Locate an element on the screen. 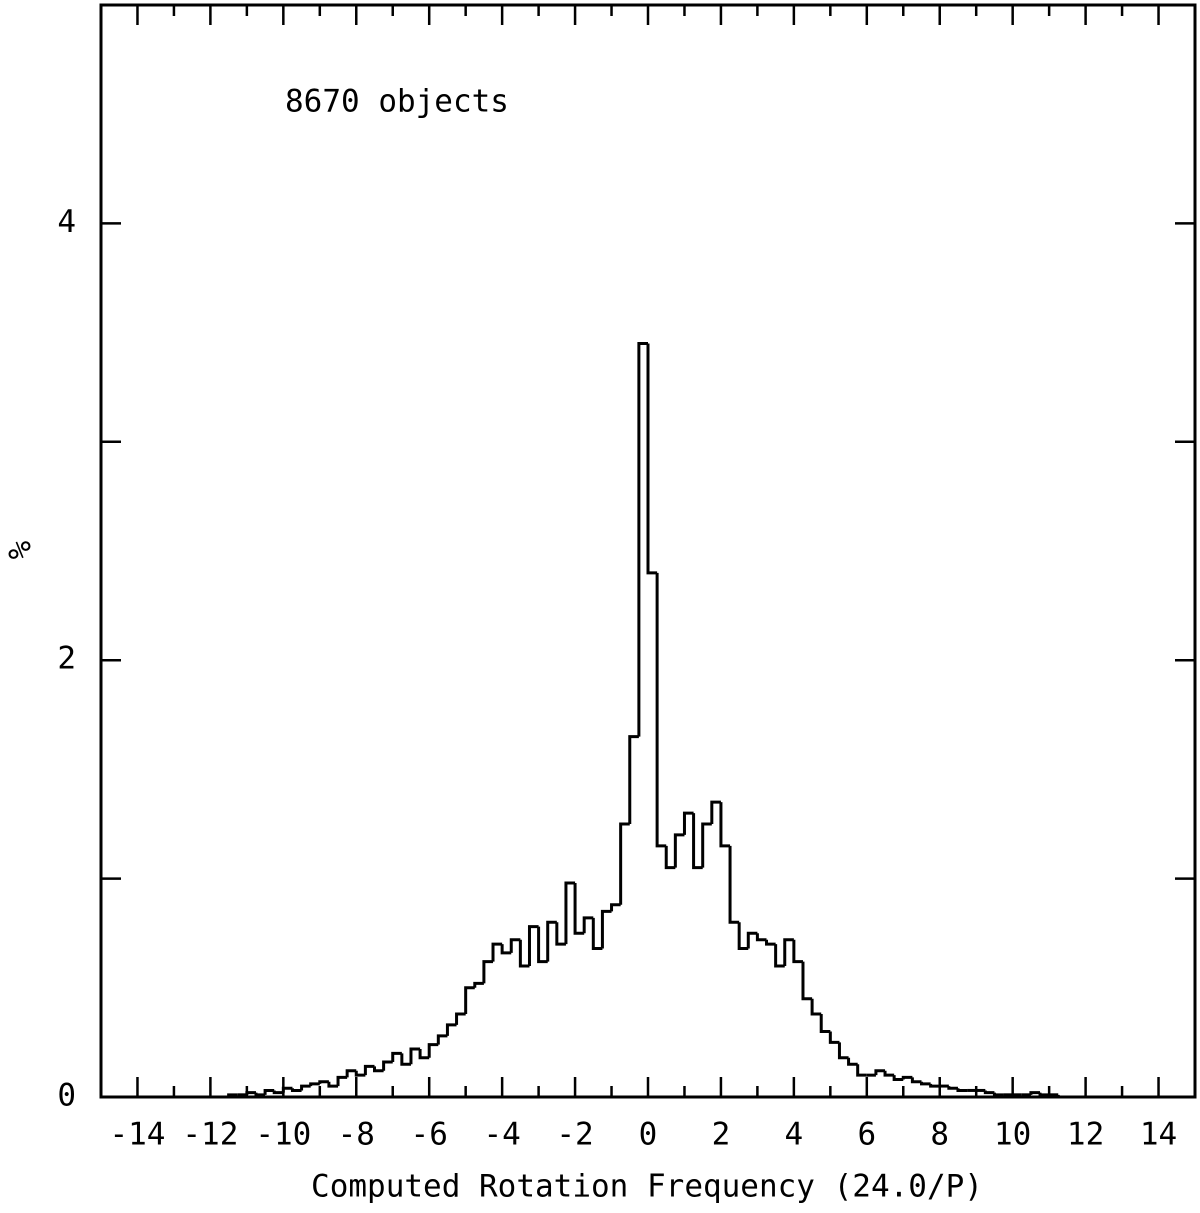  x-tick-label: 10 is located at coordinates (1012, 1135).